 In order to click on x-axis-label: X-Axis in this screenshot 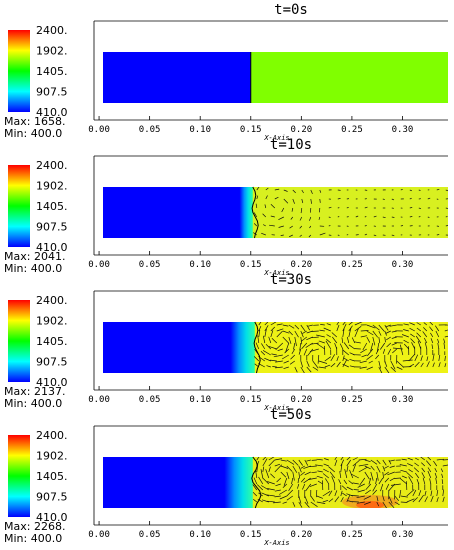, I will do `click(276, 273)`.